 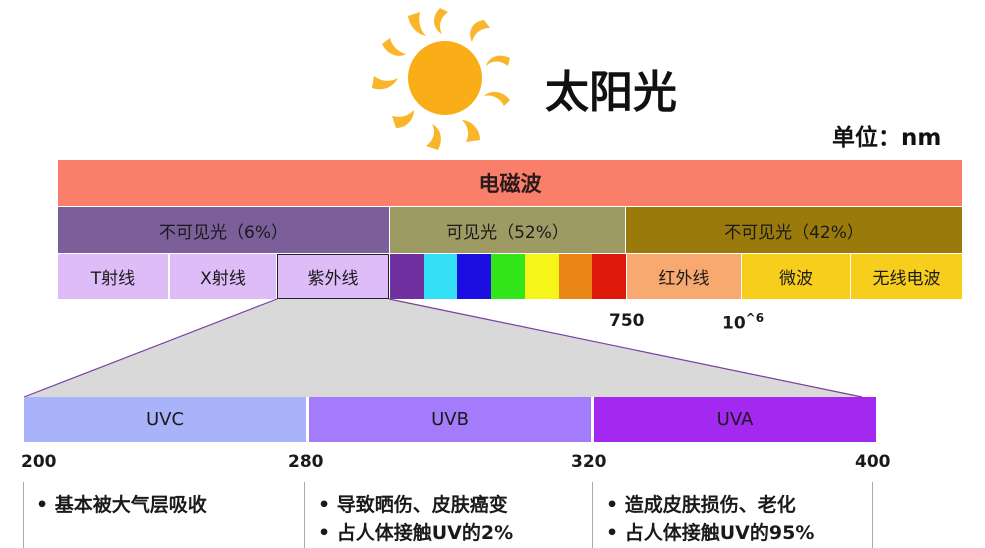 What do you see at coordinates (794, 230) in the screenshot?
I see `invisible-light-right-bar: 不可见光（42%）` at bounding box center [794, 230].